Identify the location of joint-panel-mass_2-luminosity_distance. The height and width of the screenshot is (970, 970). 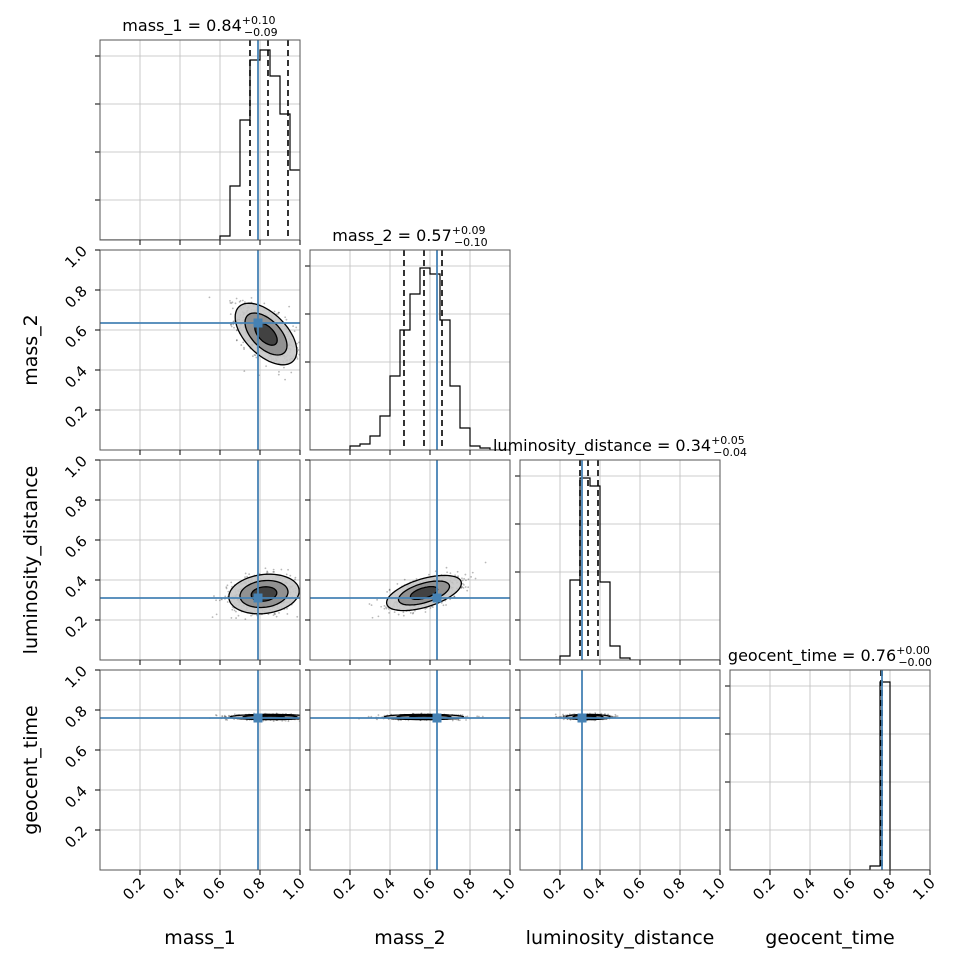
(410, 560).